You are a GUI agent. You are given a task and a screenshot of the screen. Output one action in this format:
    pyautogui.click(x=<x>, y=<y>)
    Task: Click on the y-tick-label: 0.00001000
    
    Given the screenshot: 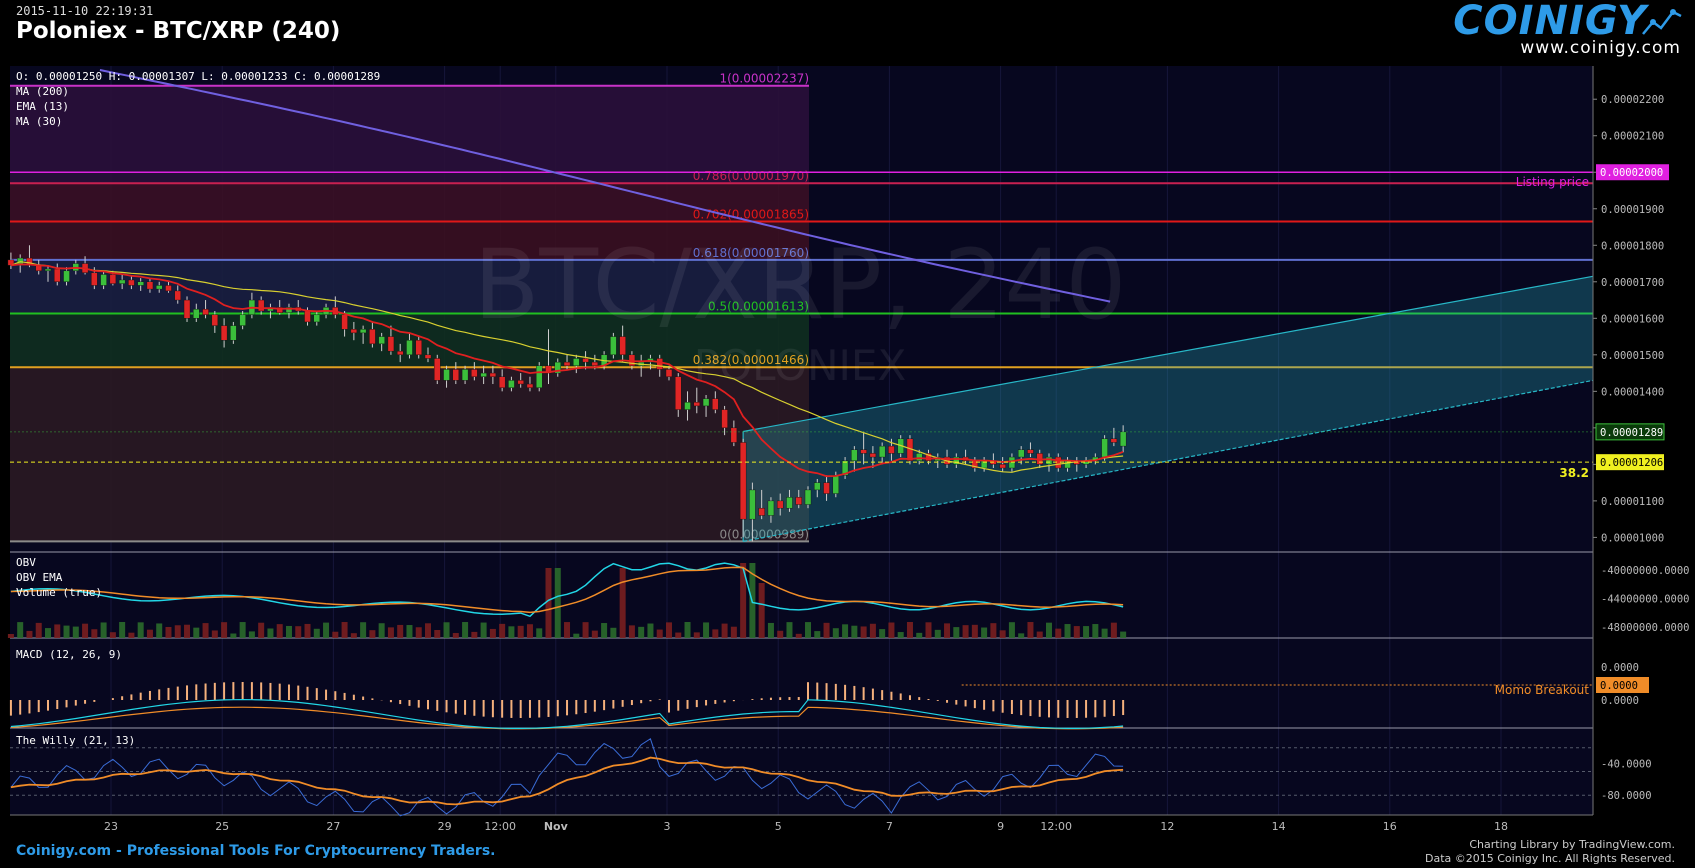 What is the action you would take?
    pyautogui.click(x=1632, y=538)
    